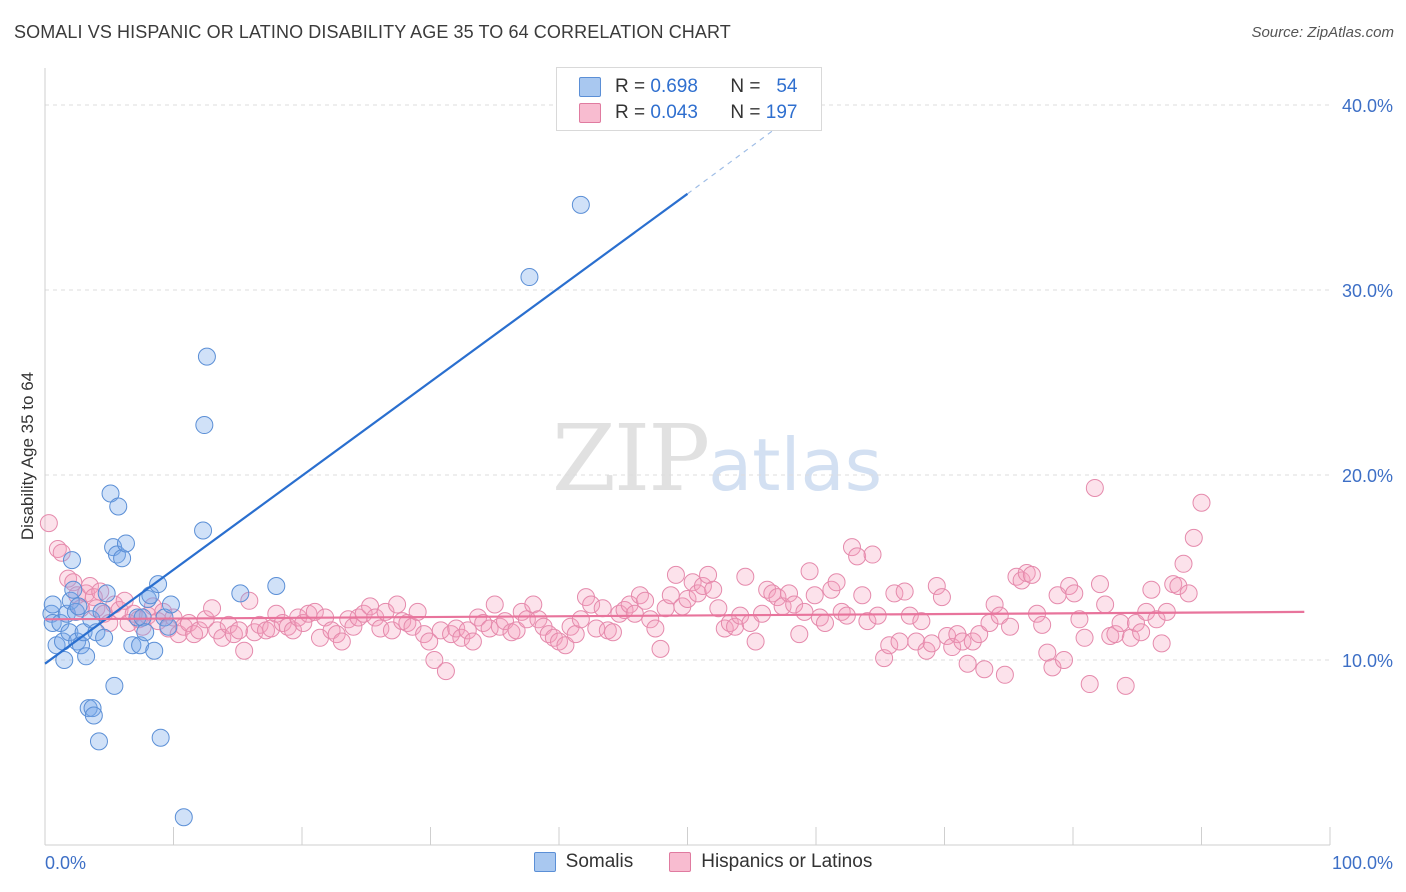 The width and height of the screenshot is (1406, 892). What do you see at coordinates (590, 87) in the screenshot?
I see `somalis-swatch` at bounding box center [590, 87].